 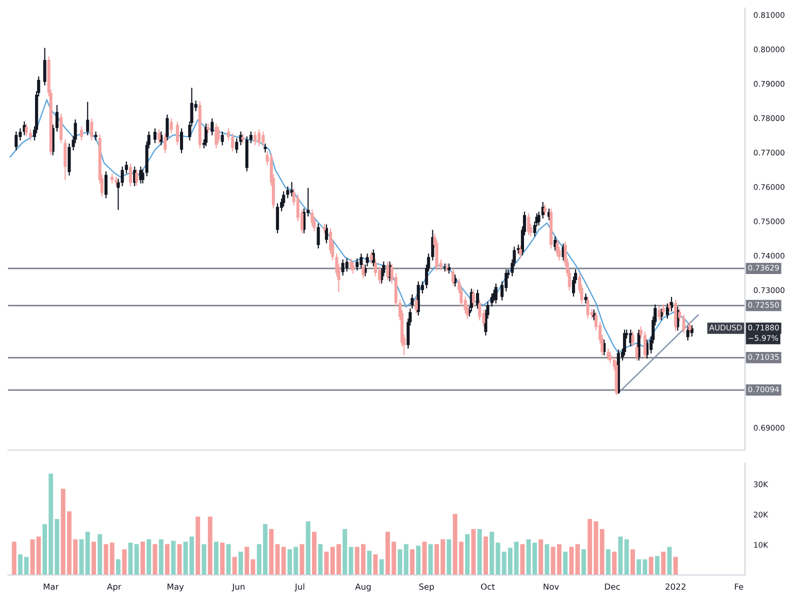 What do you see at coordinates (363, 588) in the screenshot?
I see `x-tick-label: Aug` at bounding box center [363, 588].